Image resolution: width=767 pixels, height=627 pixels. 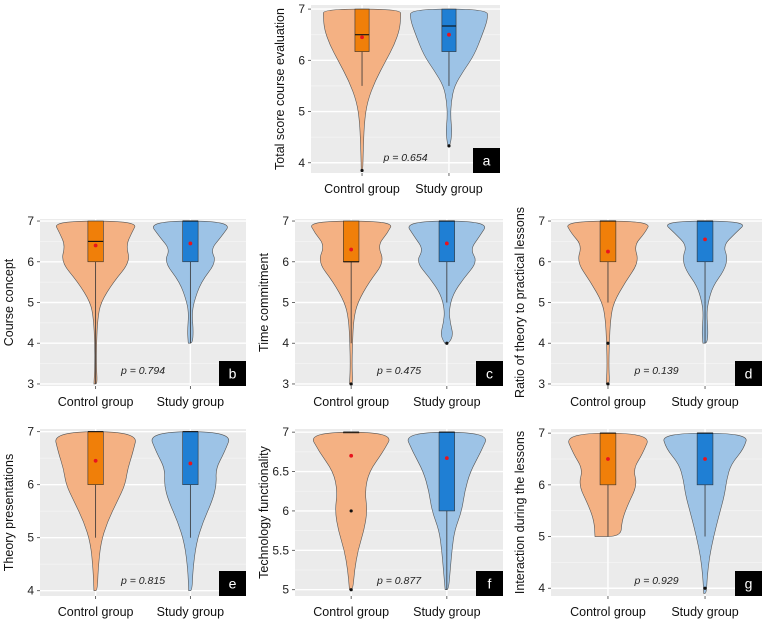 I want to click on panel-letter: c, so click(x=489, y=374).